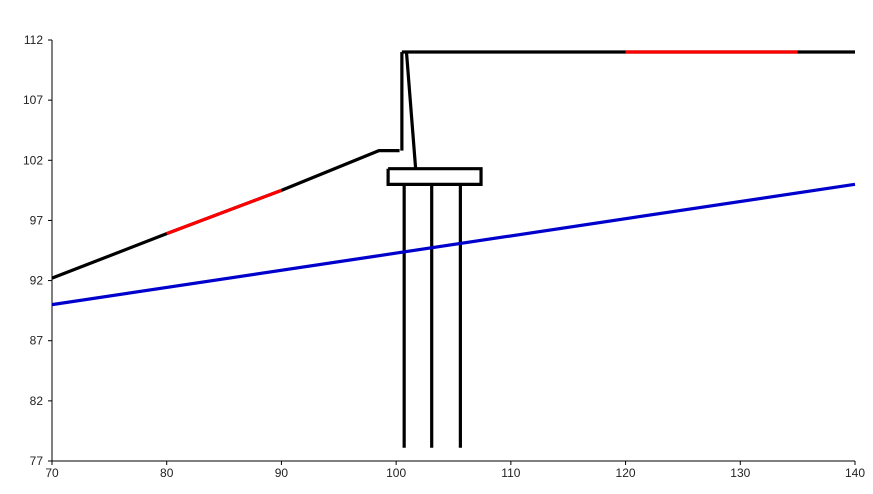 The image size is (873, 494). I want to click on y-tick-label: 92, so click(37, 281).